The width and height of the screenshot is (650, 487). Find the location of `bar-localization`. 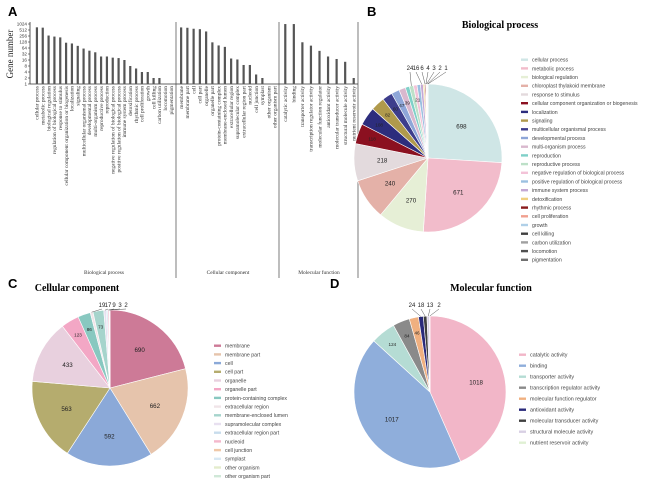

bar-localization is located at coordinates (72, 63).